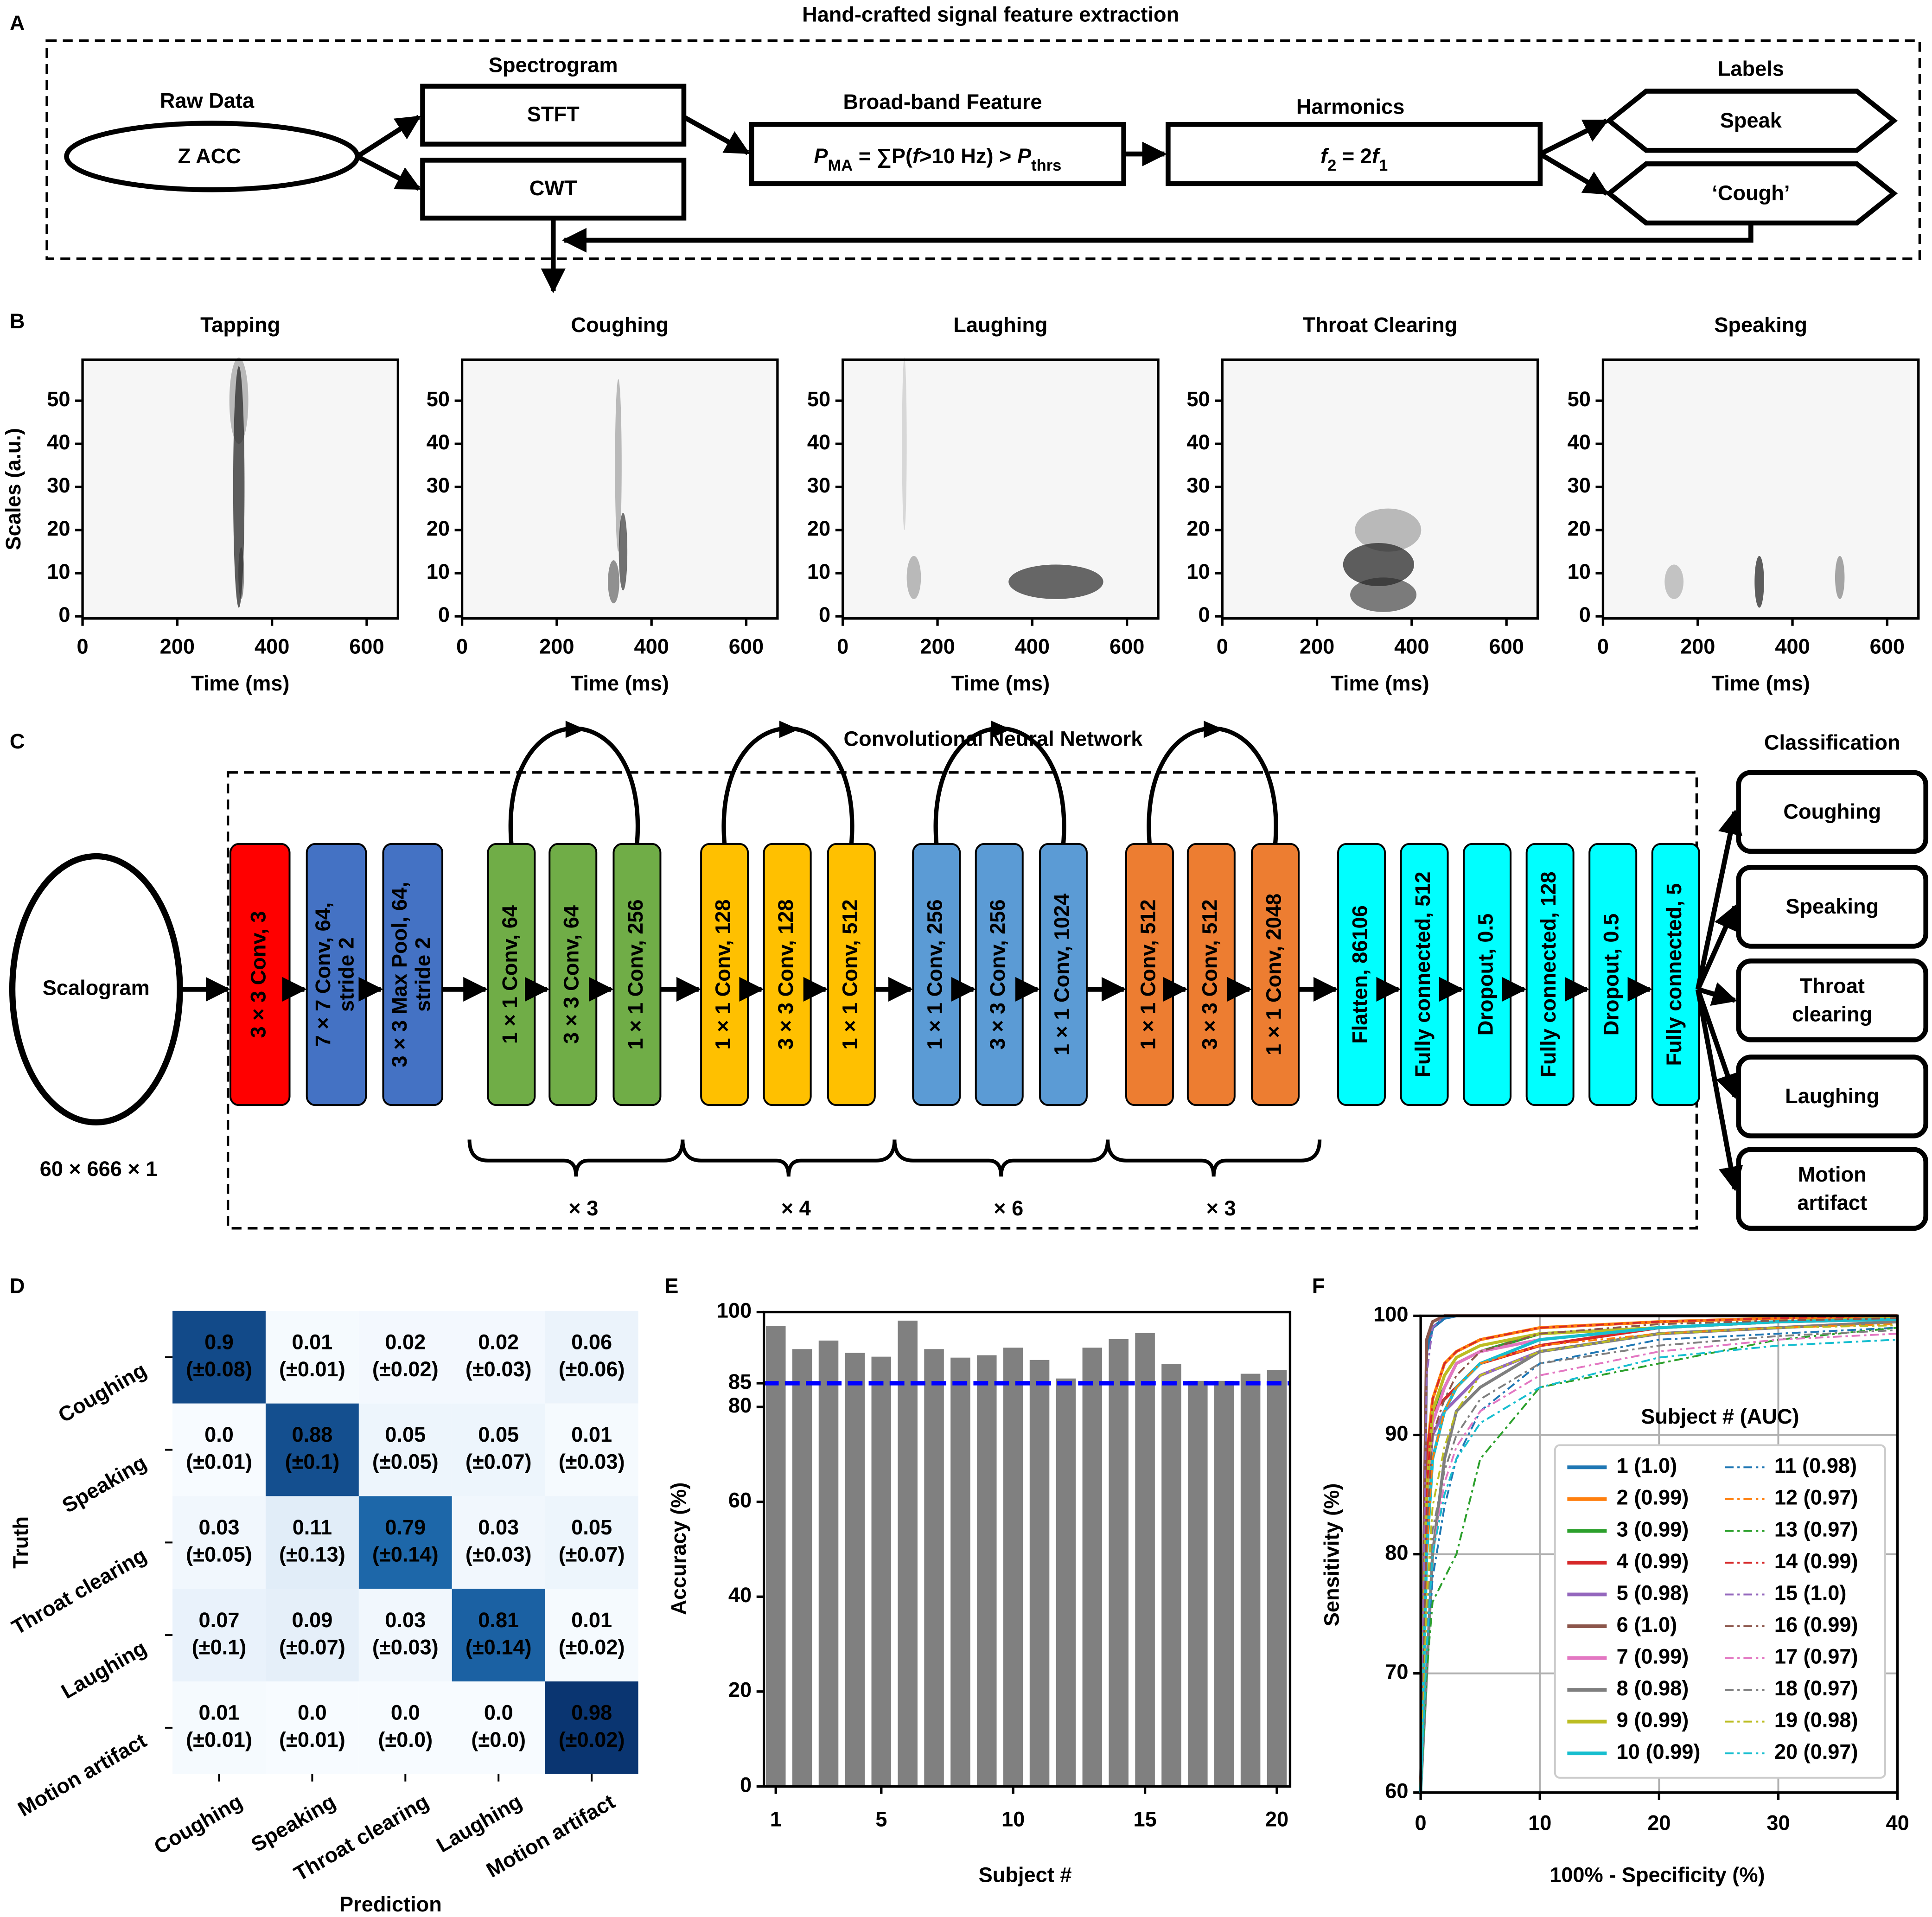 The width and height of the screenshot is (1932, 1917). Describe the element at coordinates (723, 974) in the screenshot. I see `layer-label: 1 × 1 Conv, 128` at that location.